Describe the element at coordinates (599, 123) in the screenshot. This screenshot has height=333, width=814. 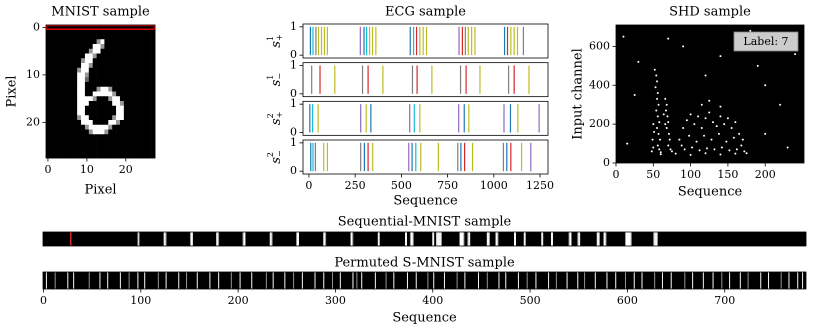
I see `y-tick-label: 200` at that location.